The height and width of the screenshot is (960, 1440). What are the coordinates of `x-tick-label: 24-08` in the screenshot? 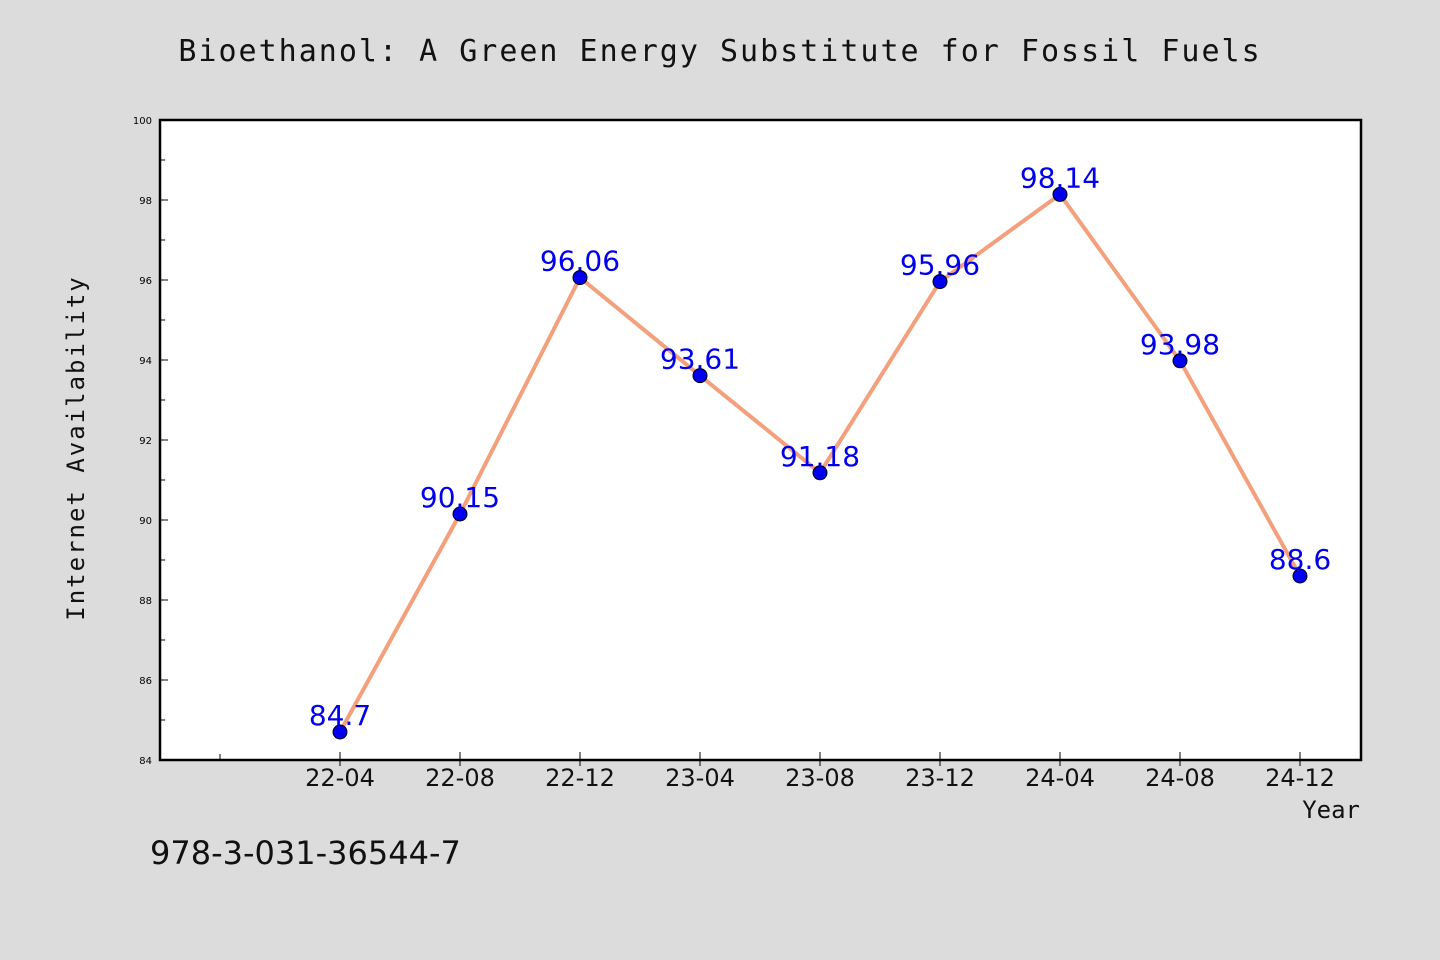 It's located at (1180, 778).